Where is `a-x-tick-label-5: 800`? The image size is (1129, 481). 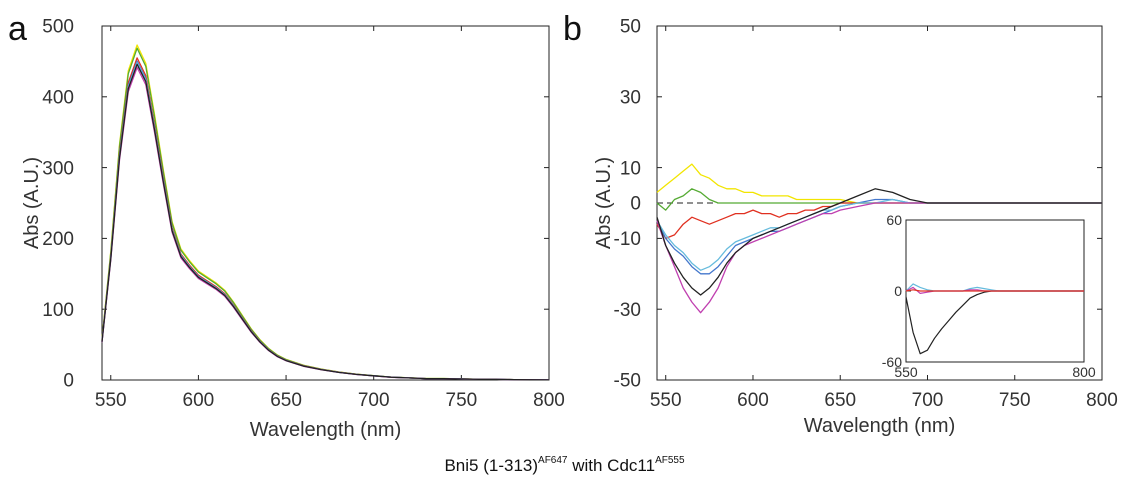 a-x-tick-label-5: 800 is located at coordinates (549, 400).